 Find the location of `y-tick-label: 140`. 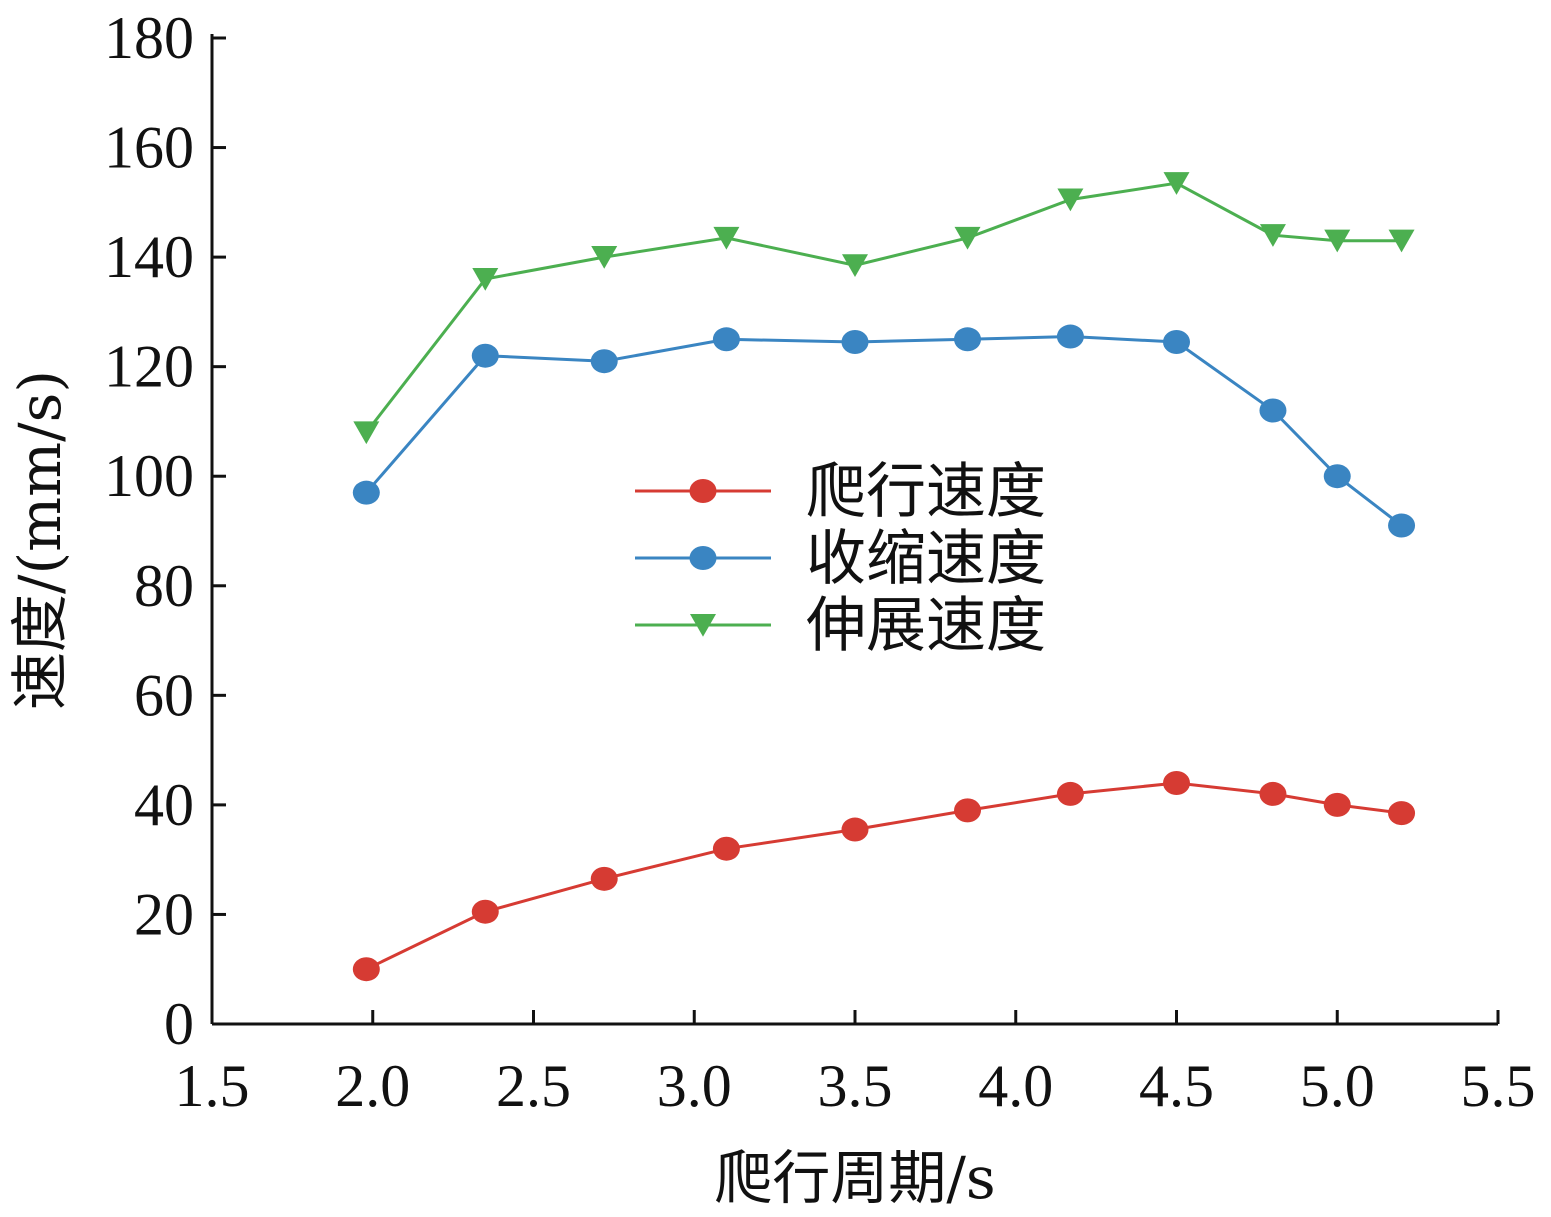

y-tick-label: 140 is located at coordinates (149, 257).